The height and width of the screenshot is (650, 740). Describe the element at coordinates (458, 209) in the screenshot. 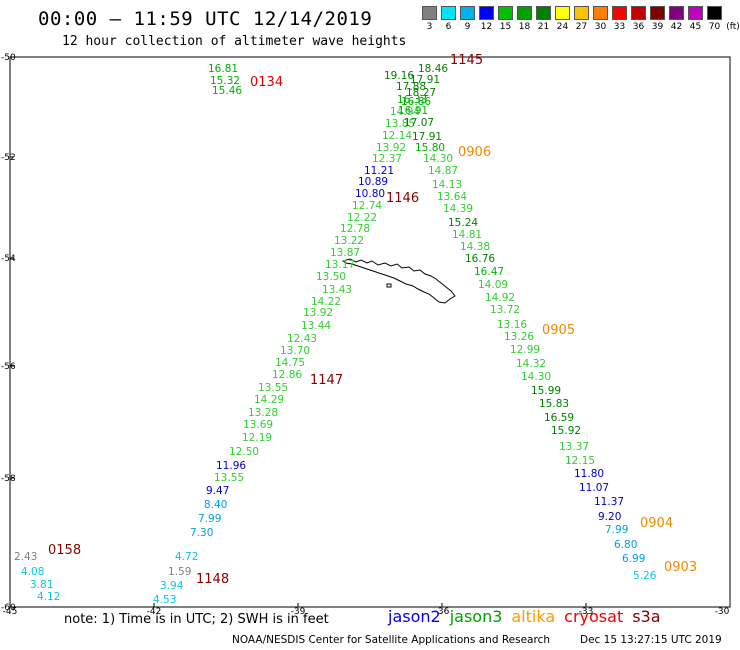

I see `wave-height-label: 14.39` at that location.